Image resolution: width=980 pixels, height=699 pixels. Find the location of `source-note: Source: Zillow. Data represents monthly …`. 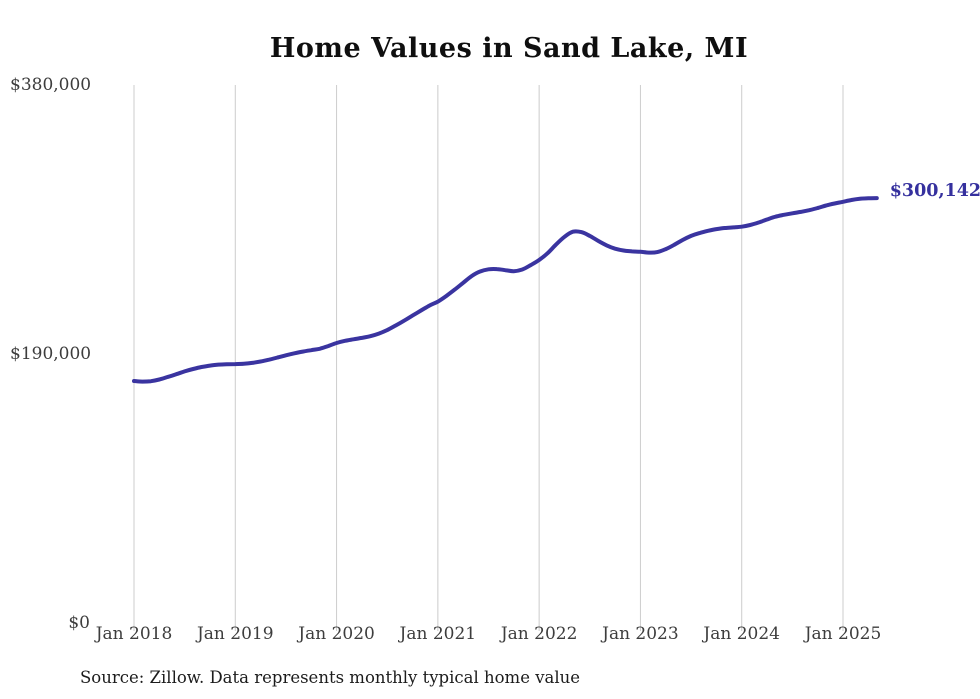

source-note: Source: Zillow. Data represents monthly … is located at coordinates (330, 677).